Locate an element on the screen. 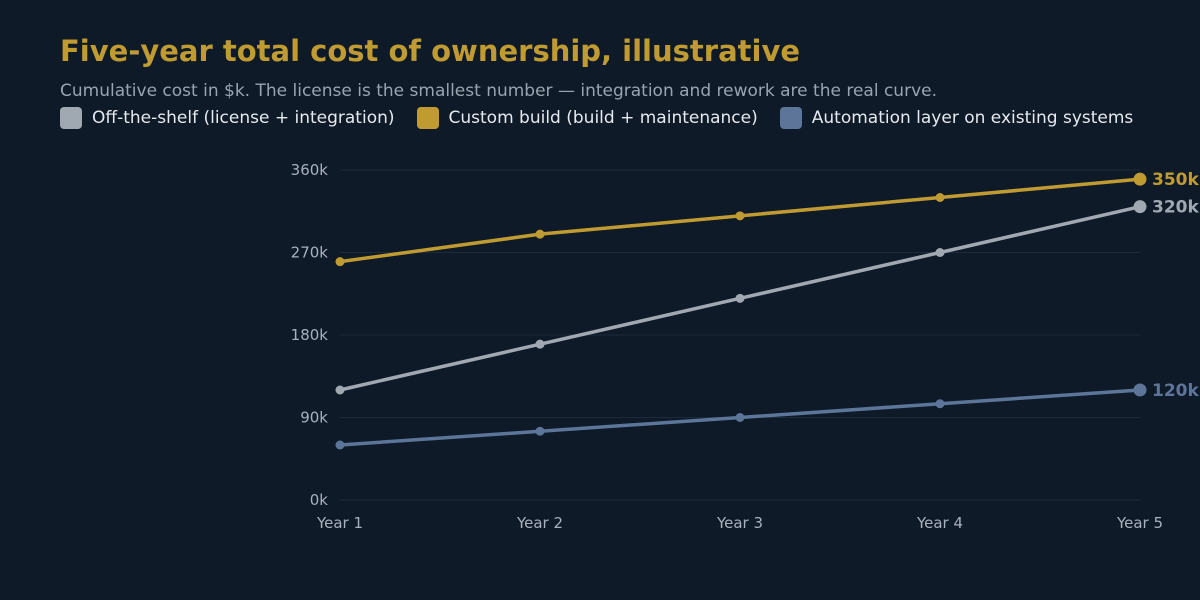 The image size is (1200, 600). y-tick-label: 90k is located at coordinates (314, 418).